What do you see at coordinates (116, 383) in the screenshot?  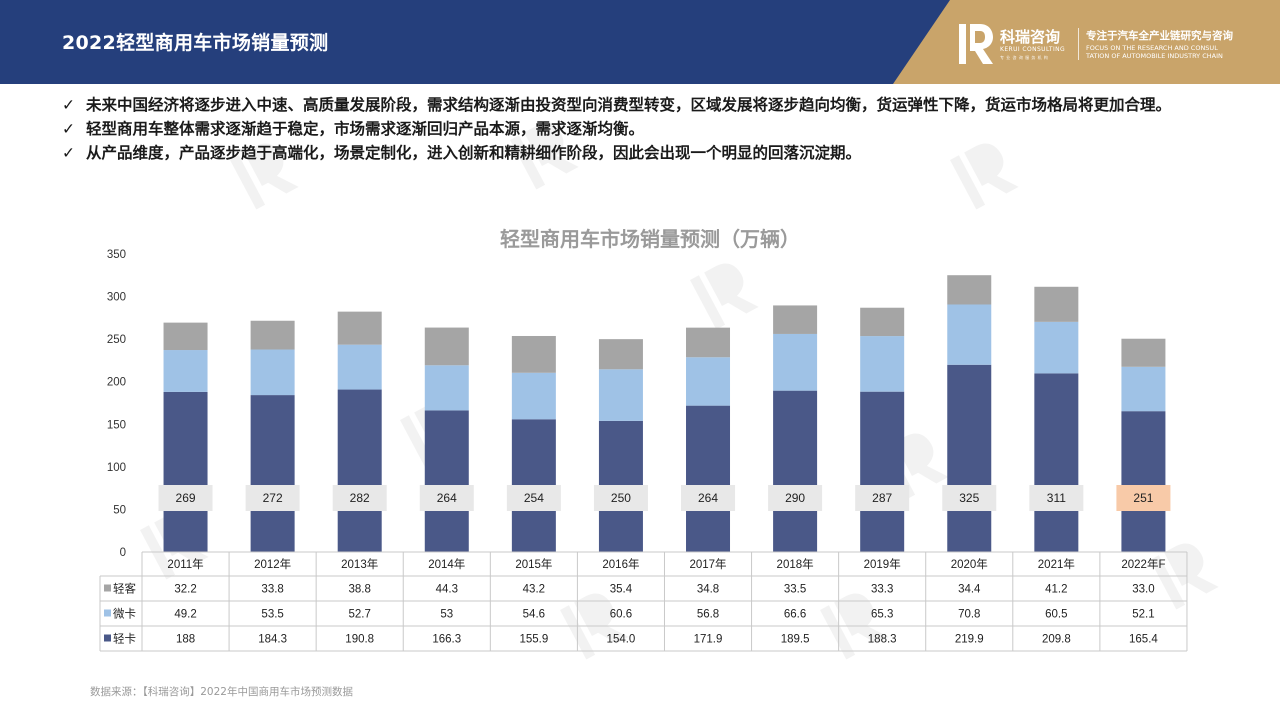 I see `y-tick-label: 200` at bounding box center [116, 383].